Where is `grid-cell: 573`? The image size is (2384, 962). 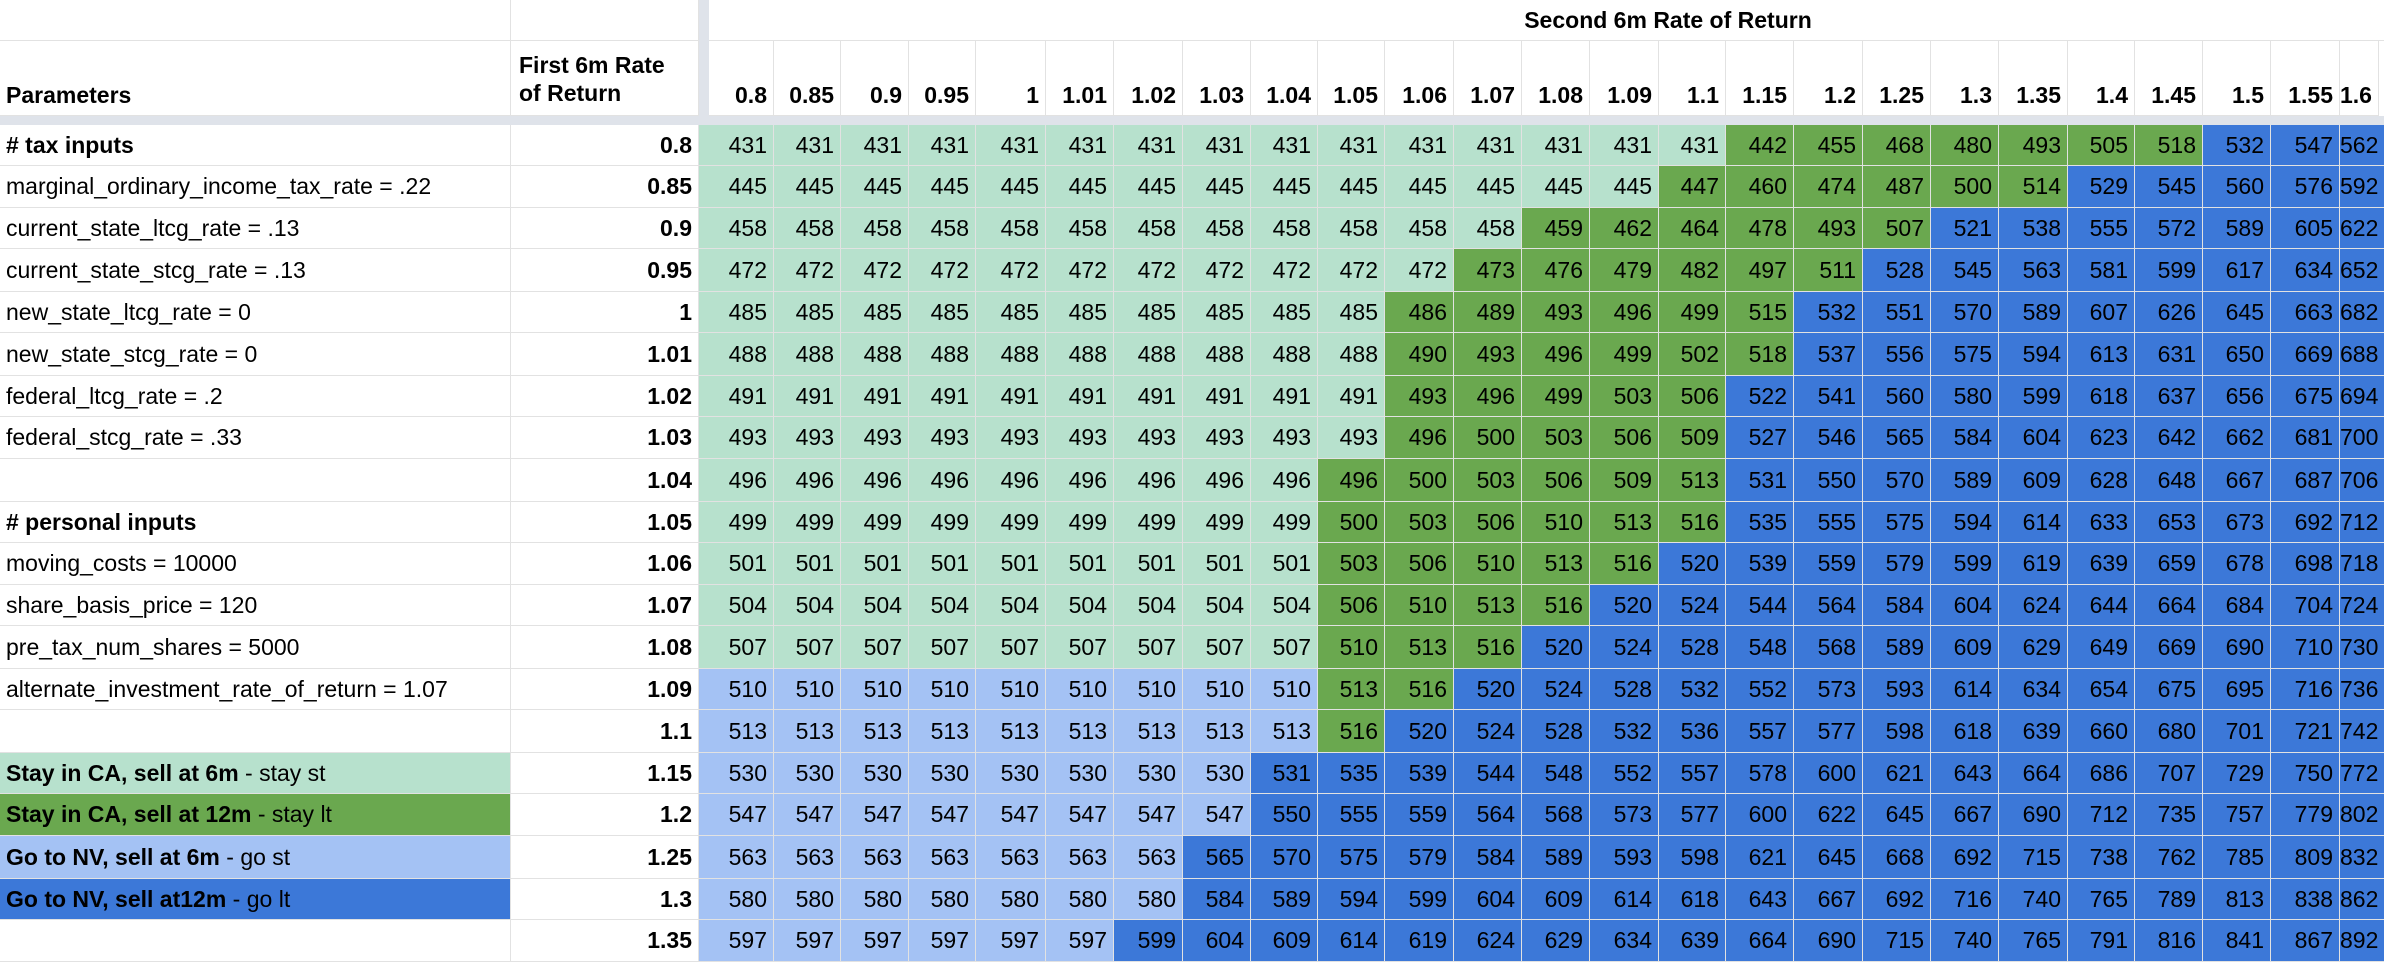 grid-cell: 573 is located at coordinates (1624, 815).